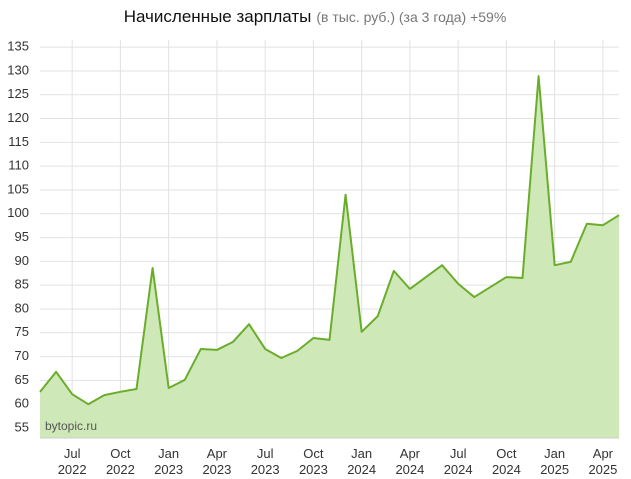 This screenshot has height=479, width=631. What do you see at coordinates (603, 461) in the screenshot?
I see `x-tick-label: Apr 2025` at bounding box center [603, 461].